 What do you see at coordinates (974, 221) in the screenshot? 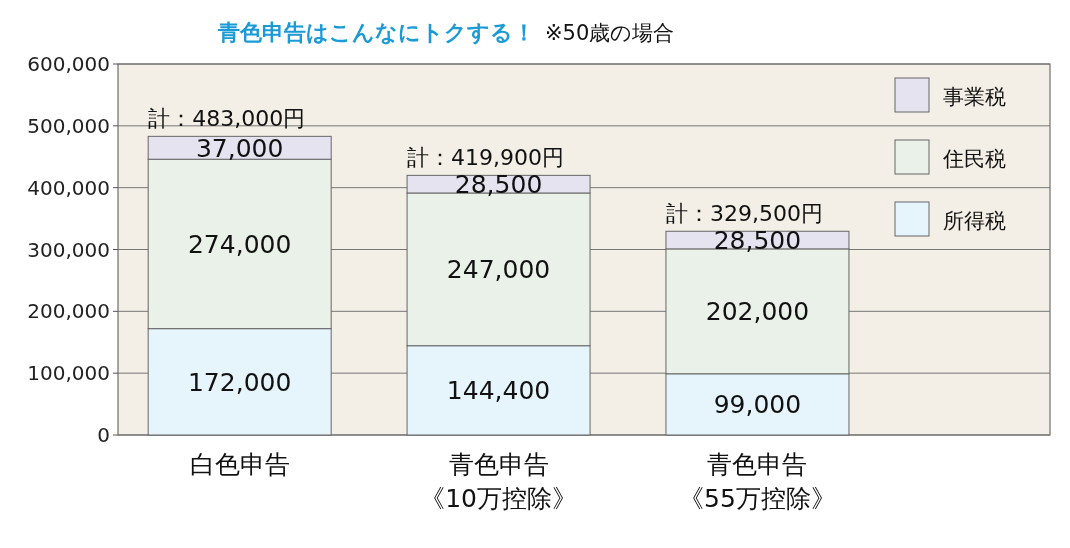
I see `legend-label: 所得税` at bounding box center [974, 221].